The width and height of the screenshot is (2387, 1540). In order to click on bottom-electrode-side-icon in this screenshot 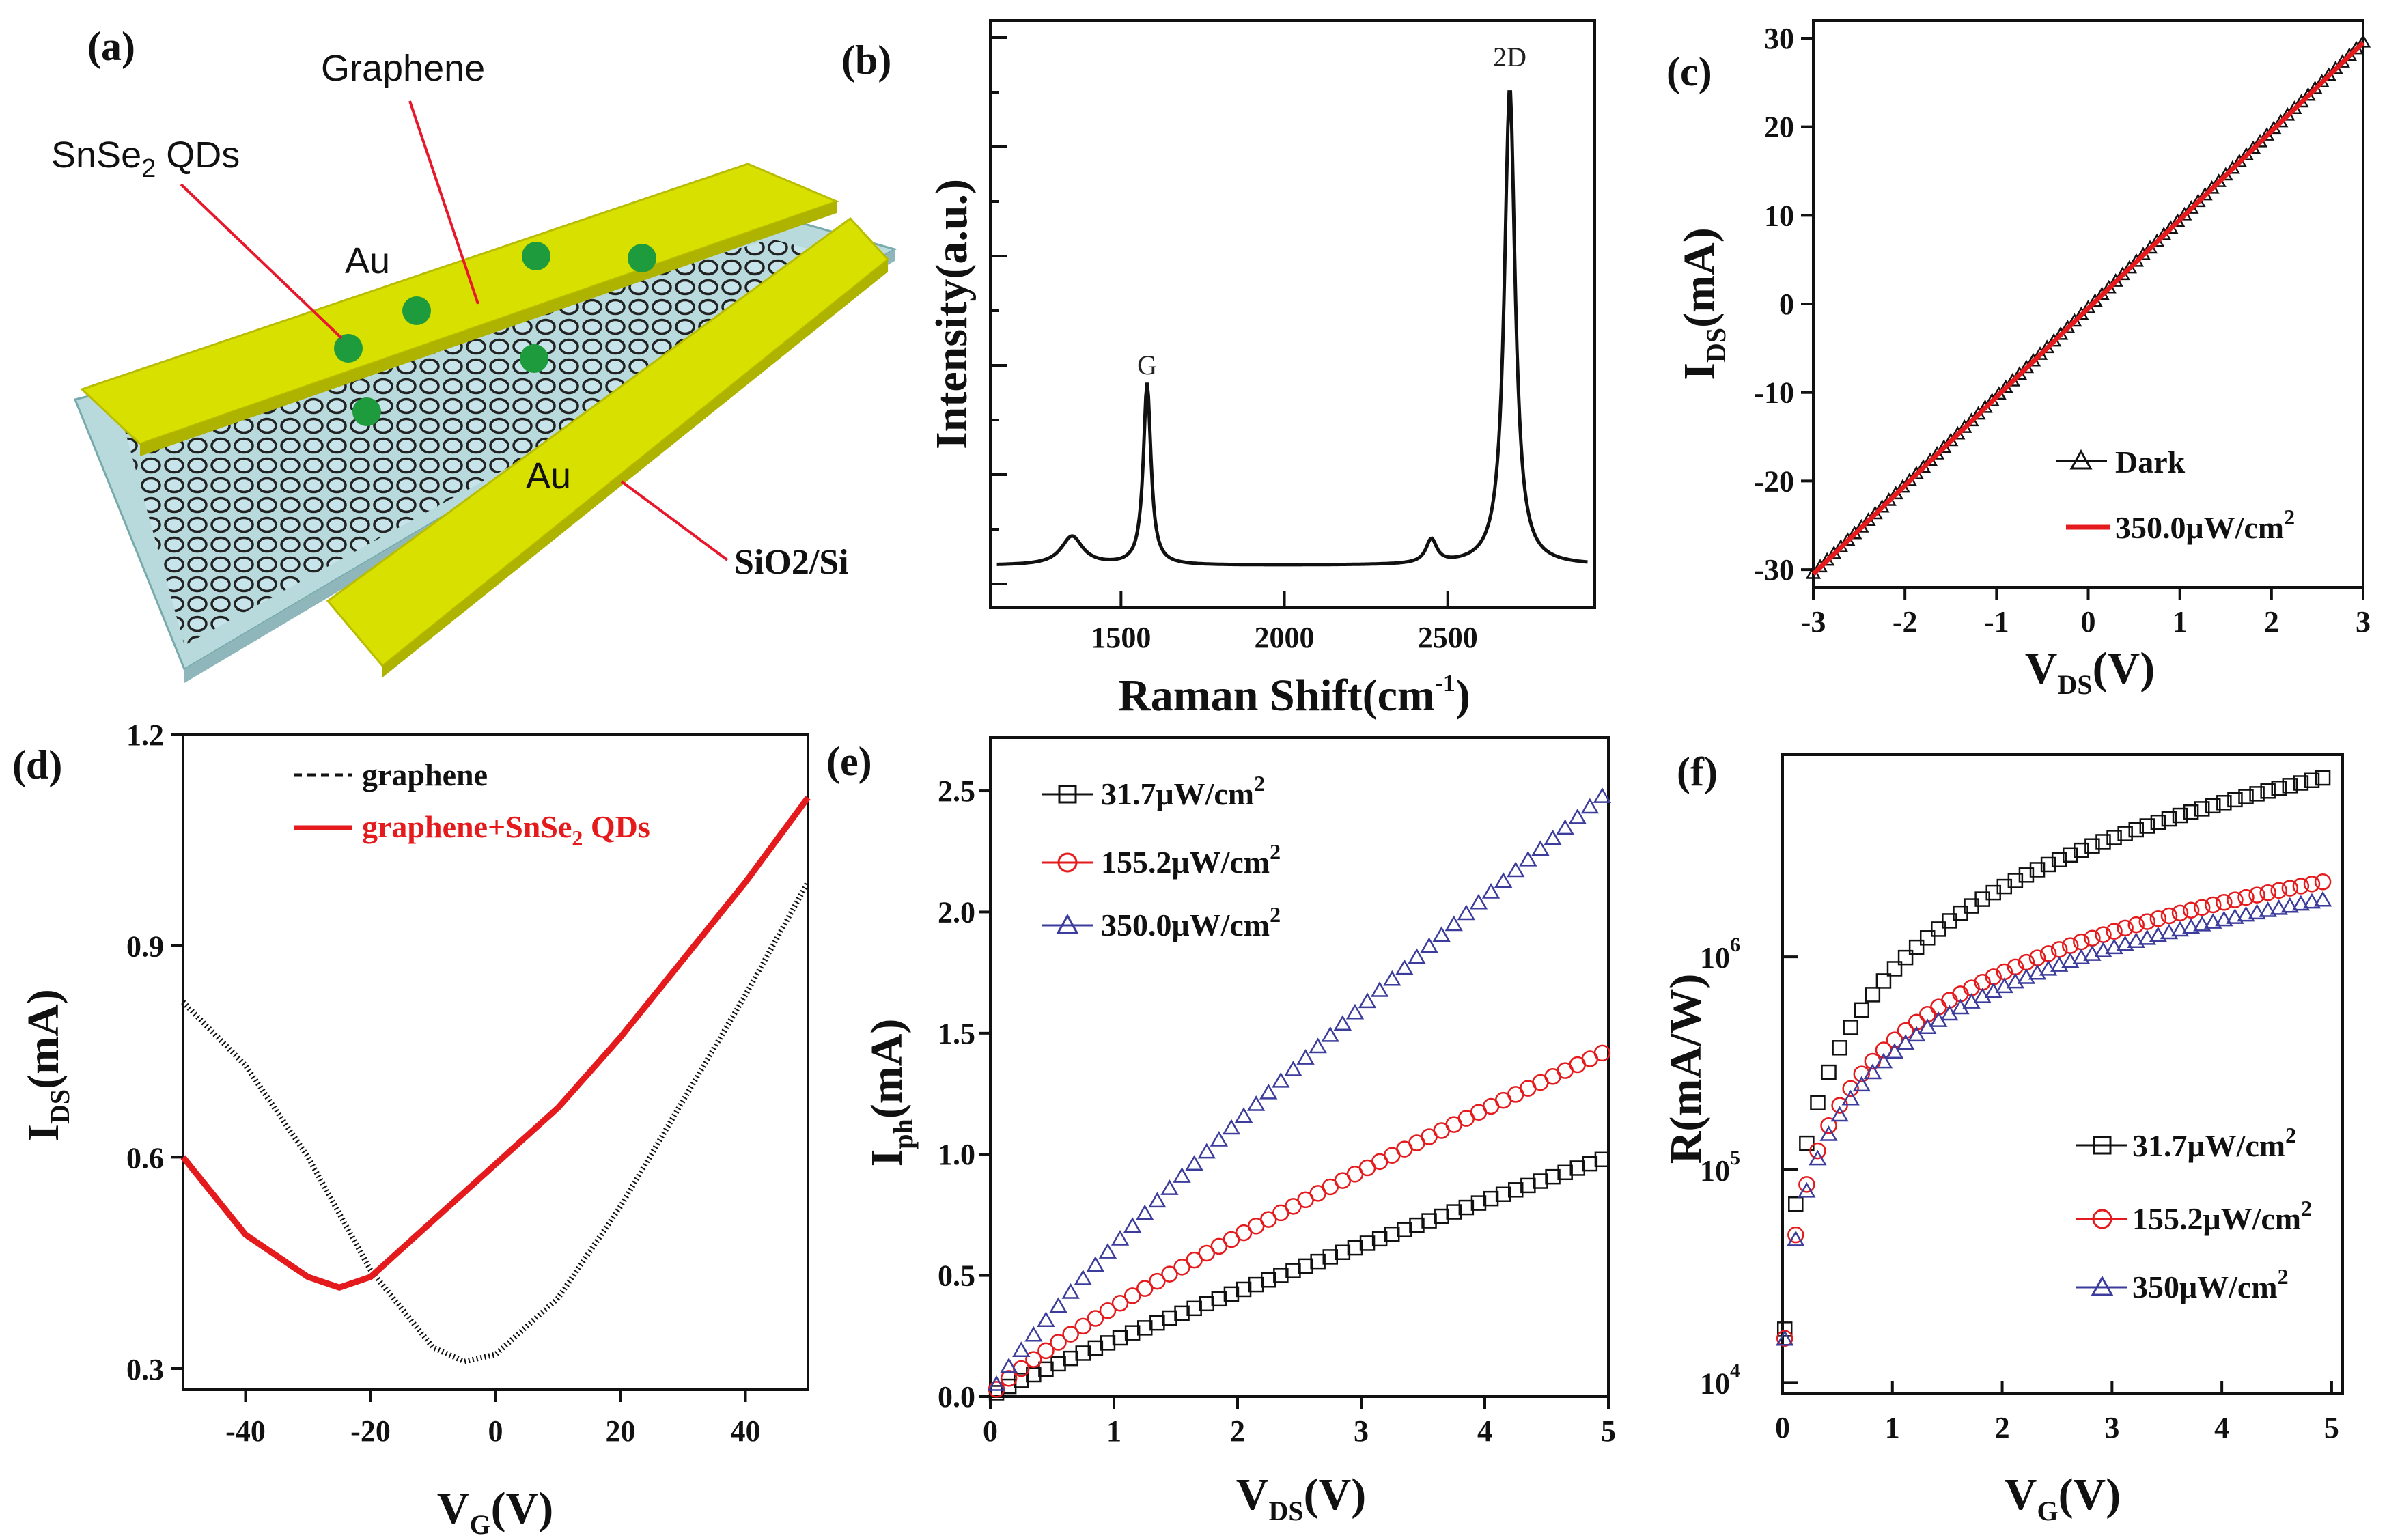, I will do `click(635, 468)`.